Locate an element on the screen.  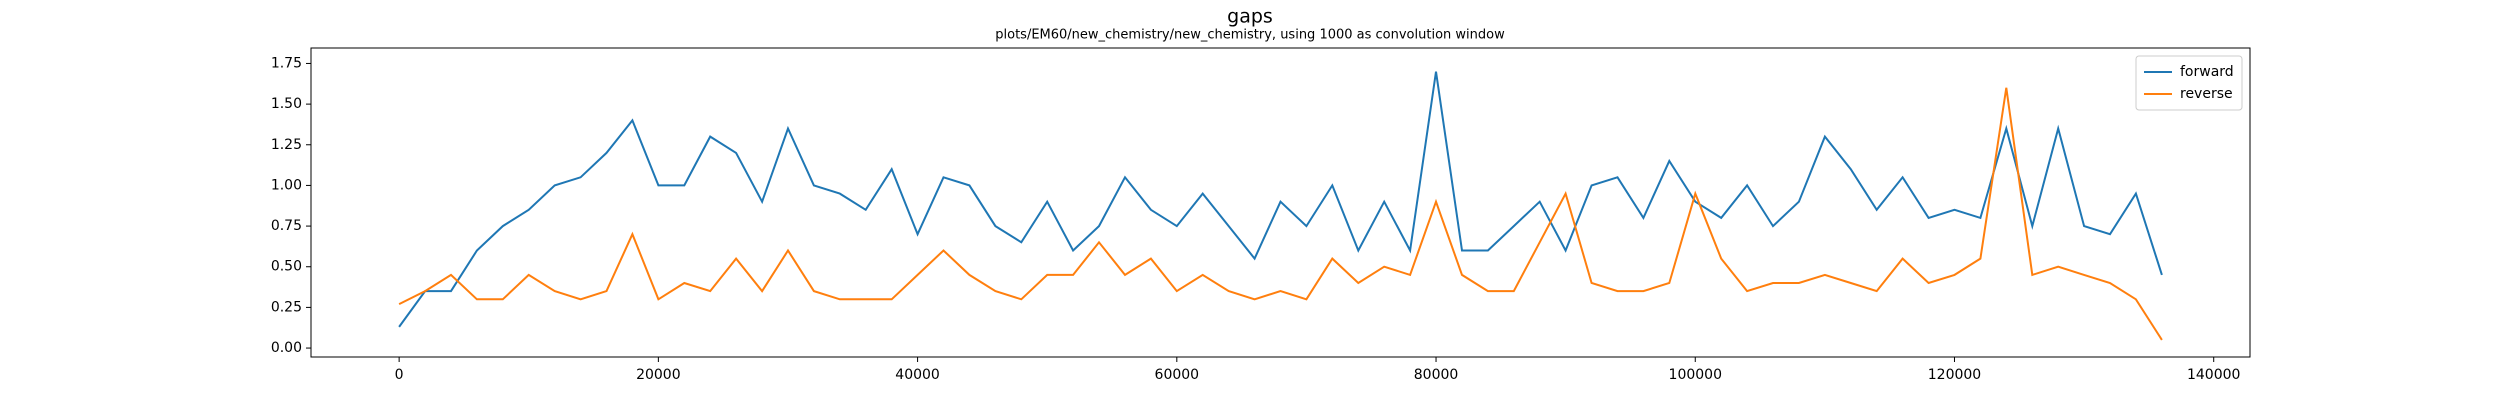
y-tick-label: 1.00 is located at coordinates (286, 185).